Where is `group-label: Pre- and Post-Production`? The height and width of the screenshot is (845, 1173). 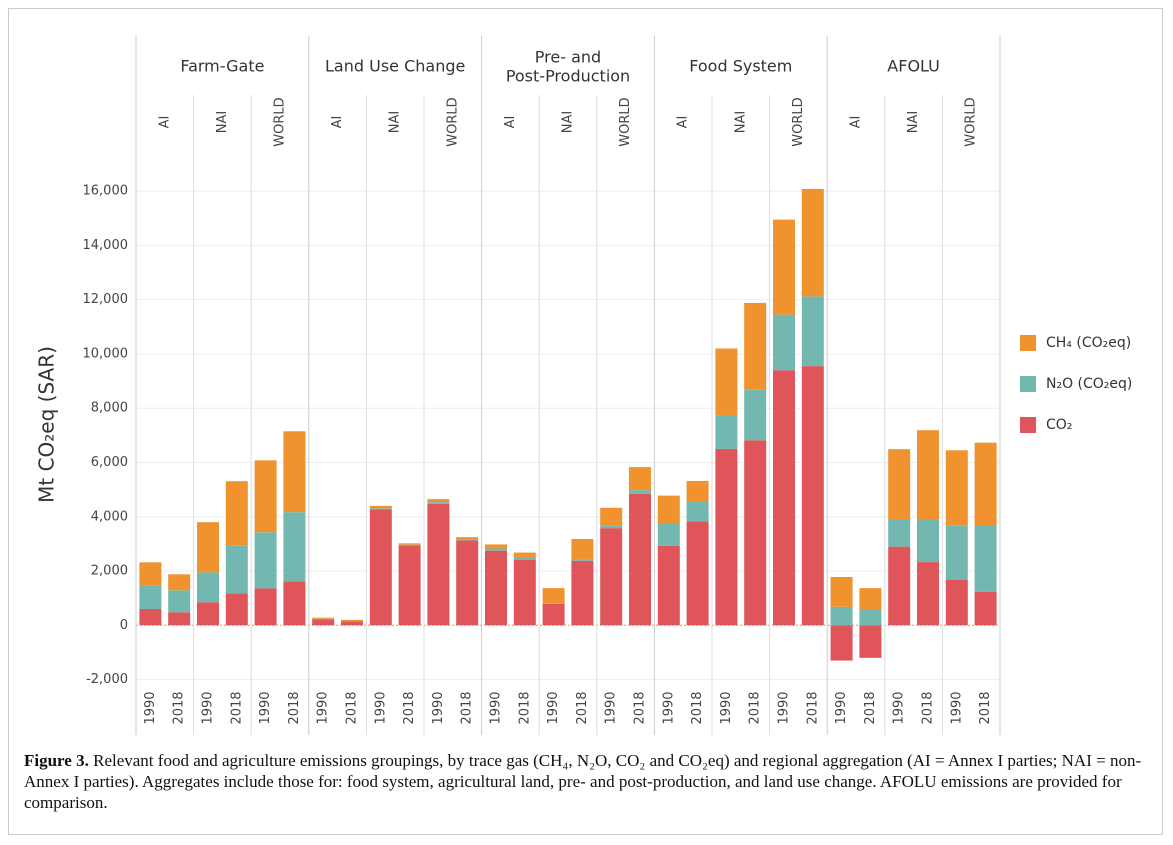
group-label: Pre- and Post-Production is located at coordinates (568, 66).